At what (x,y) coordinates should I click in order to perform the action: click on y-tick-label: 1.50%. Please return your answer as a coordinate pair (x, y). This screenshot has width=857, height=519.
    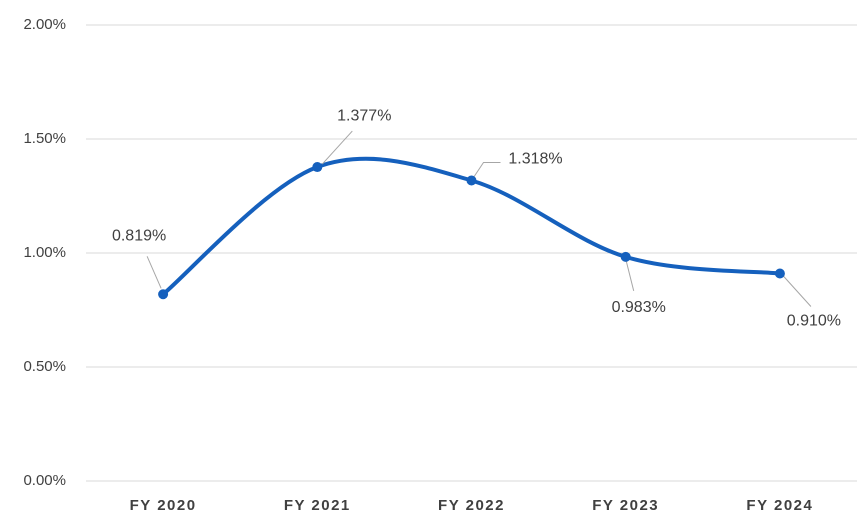
    Looking at the image, I should click on (44, 138).